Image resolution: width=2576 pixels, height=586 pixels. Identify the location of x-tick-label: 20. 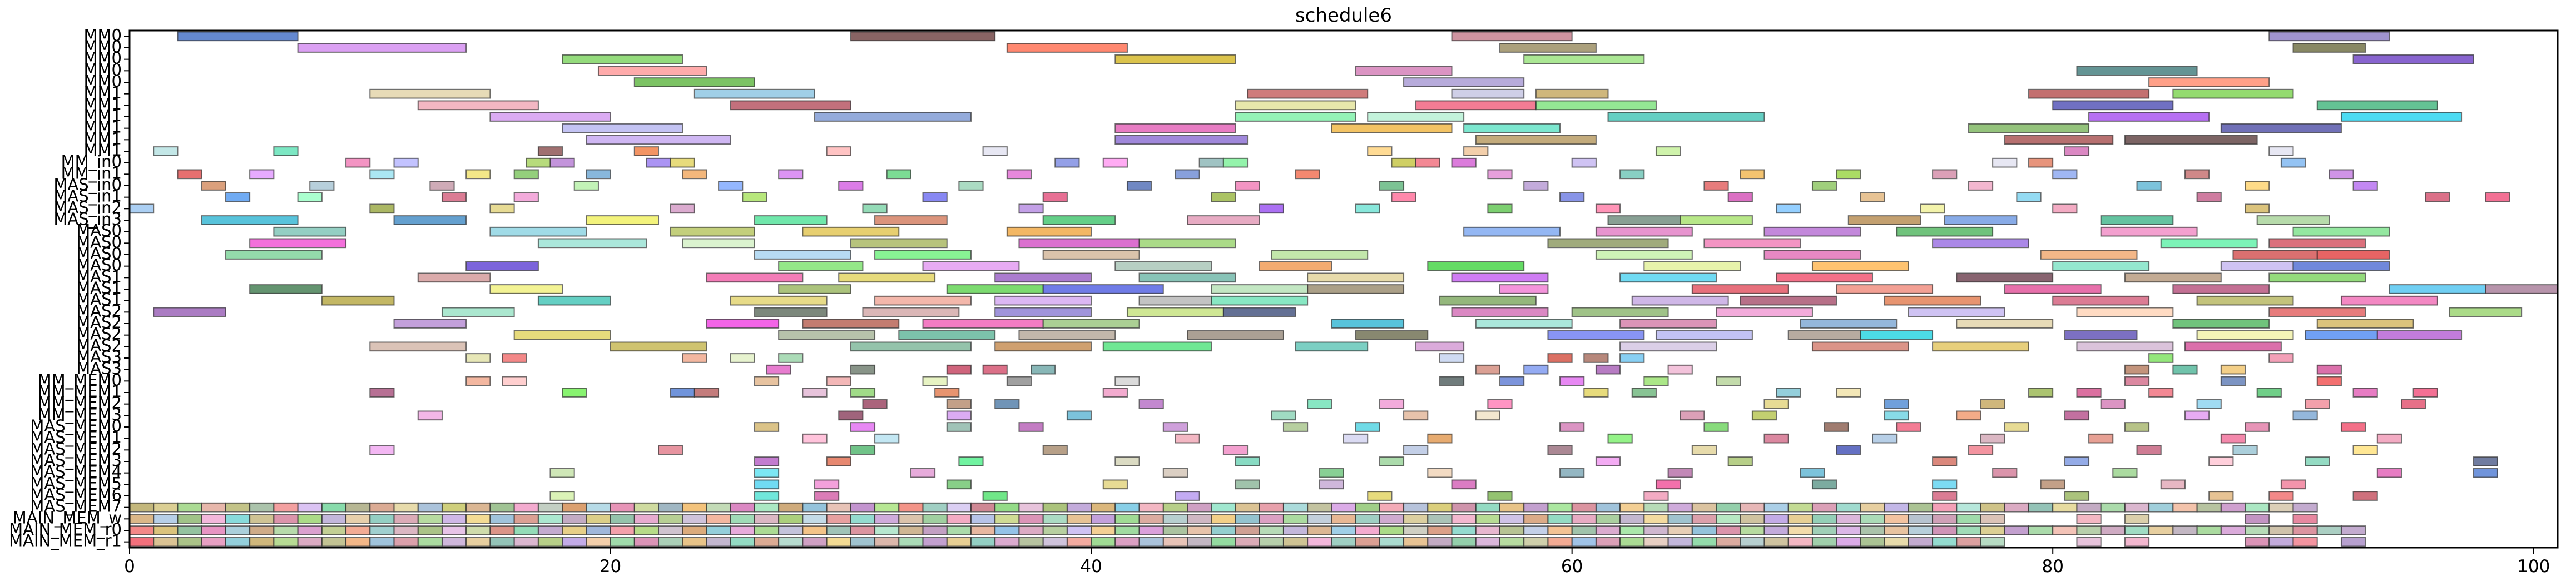
(610, 567).